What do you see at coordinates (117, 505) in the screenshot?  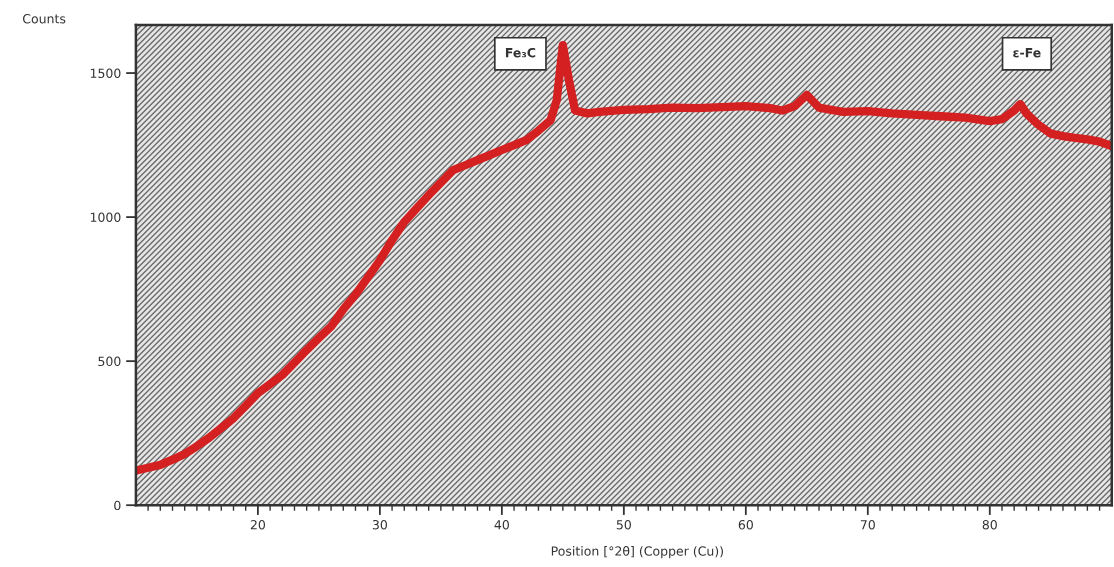 I see `y-tick-label: 0` at bounding box center [117, 505].